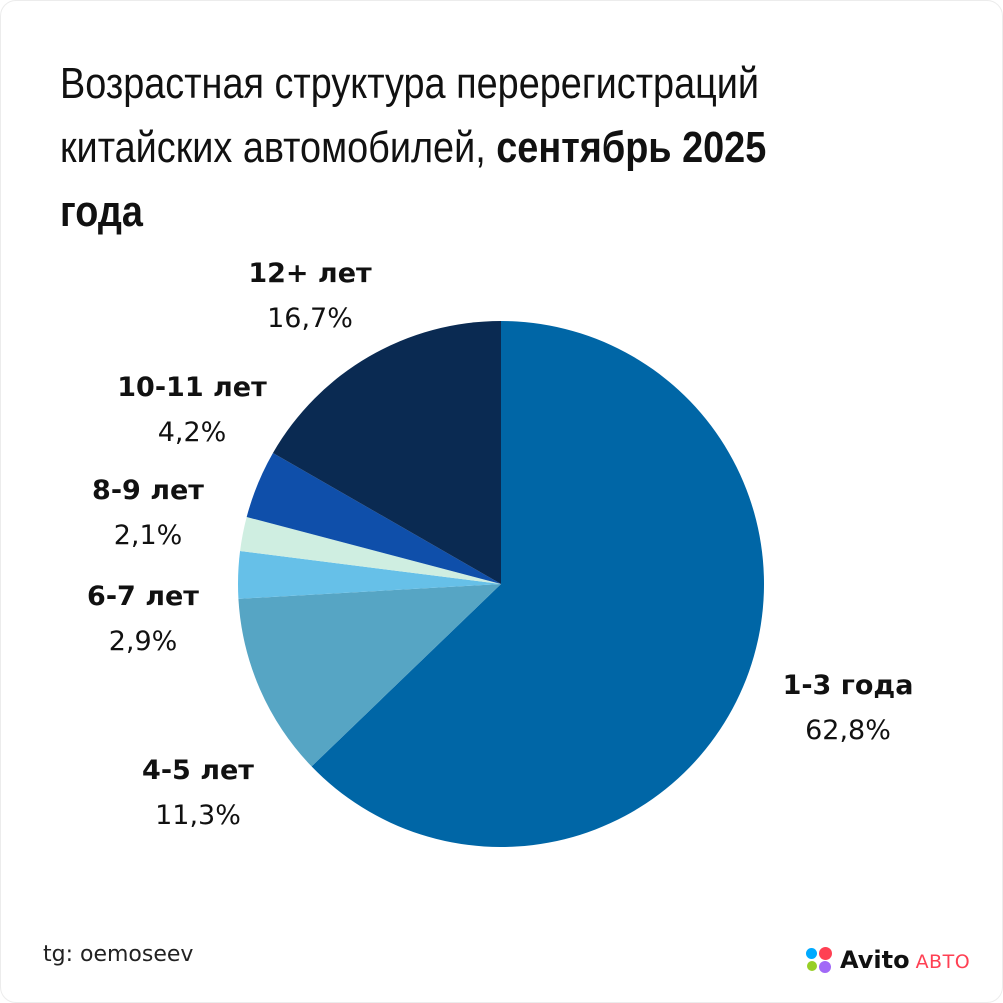 The width and height of the screenshot is (1003, 1003). Describe the element at coordinates (413, 179) in the screenshot. I see `title-line-2-bold: сентябрь 2025 года` at that location.